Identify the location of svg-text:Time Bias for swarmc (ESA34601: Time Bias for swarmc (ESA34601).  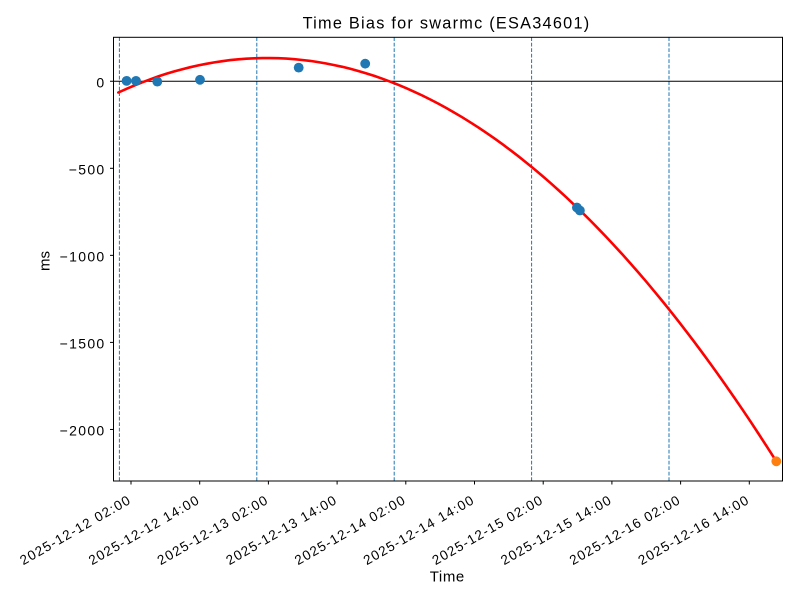
(447, 24).